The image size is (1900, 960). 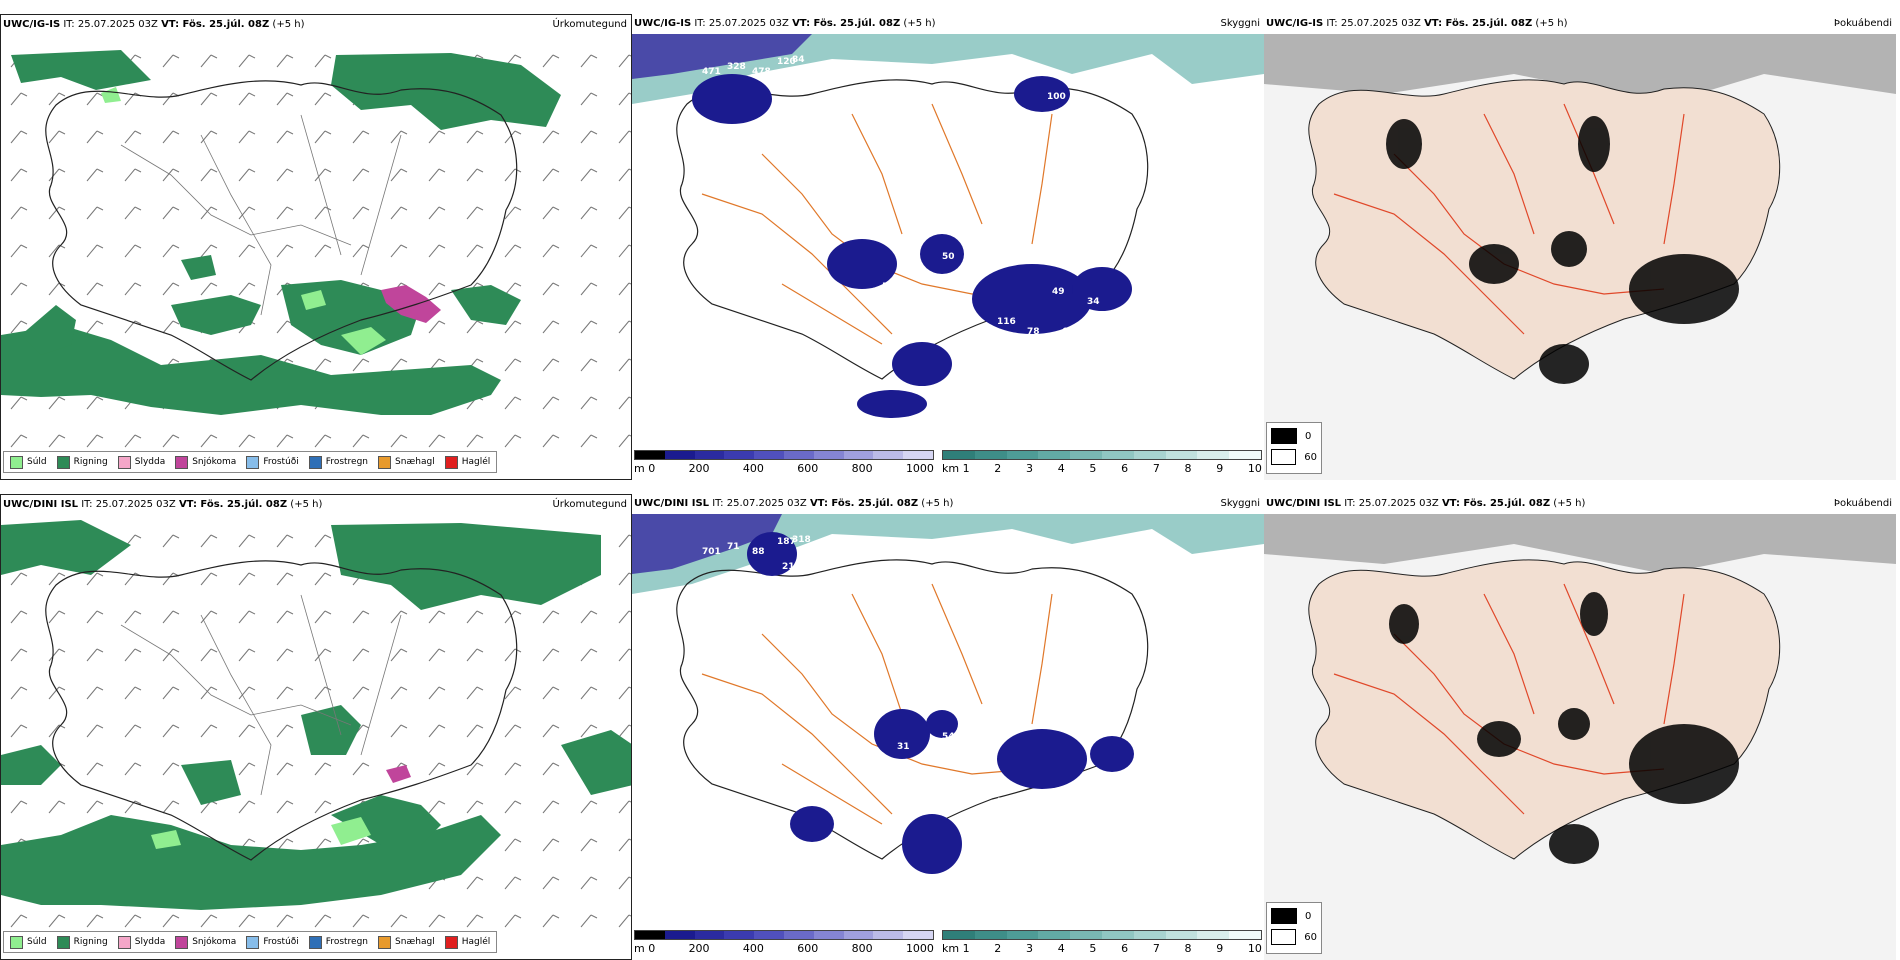 I want to click on visibility-value-label: 38, so click(x=1078, y=362).